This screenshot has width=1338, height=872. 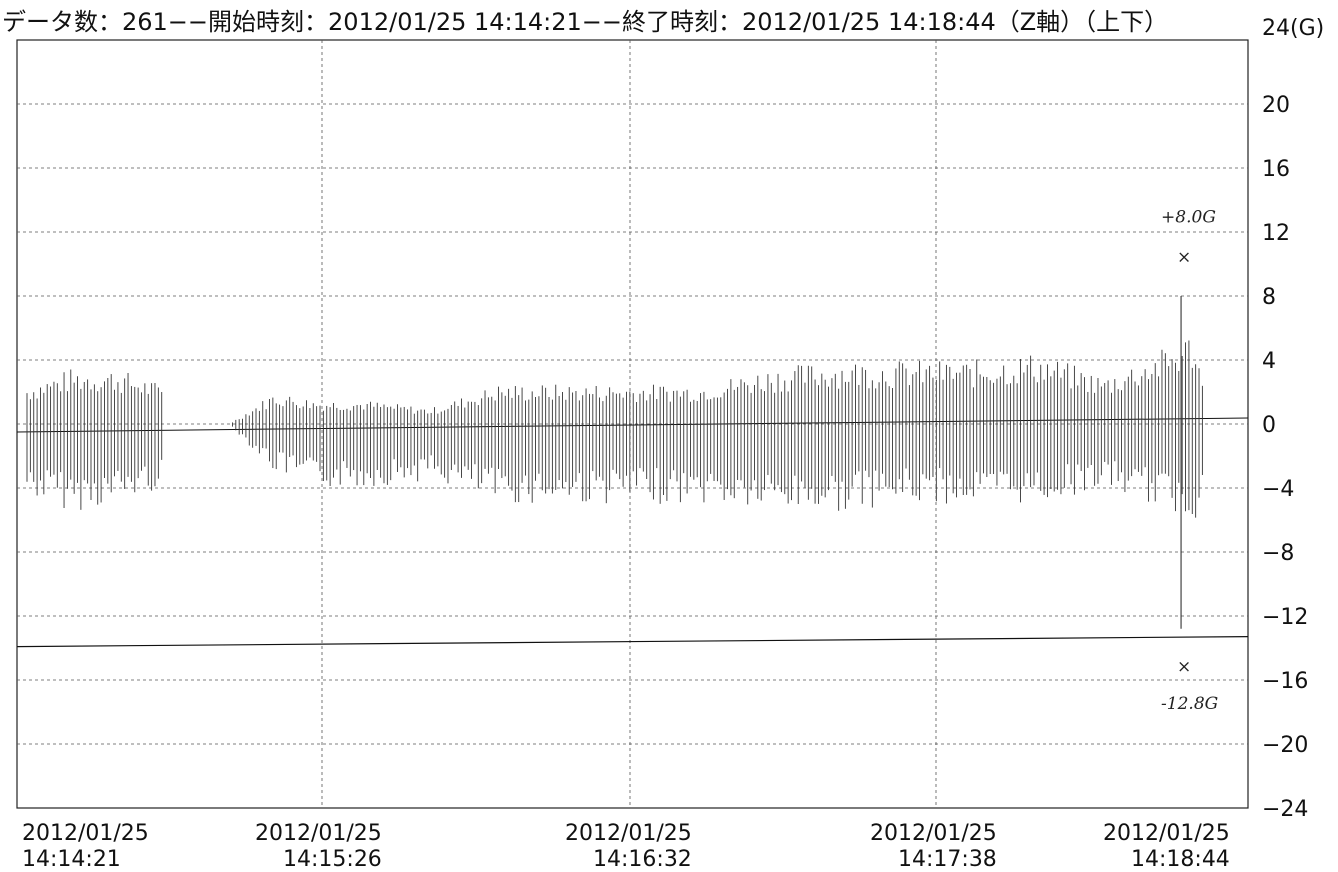 What do you see at coordinates (1269, 361) in the screenshot?
I see `y-tick-label: 4` at bounding box center [1269, 361].